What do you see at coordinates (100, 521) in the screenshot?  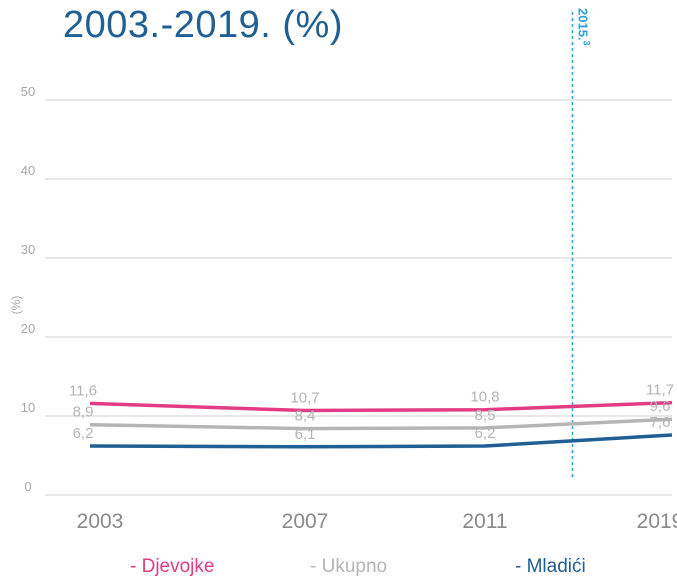 I see `x-tick-2003: 2003` at bounding box center [100, 521].